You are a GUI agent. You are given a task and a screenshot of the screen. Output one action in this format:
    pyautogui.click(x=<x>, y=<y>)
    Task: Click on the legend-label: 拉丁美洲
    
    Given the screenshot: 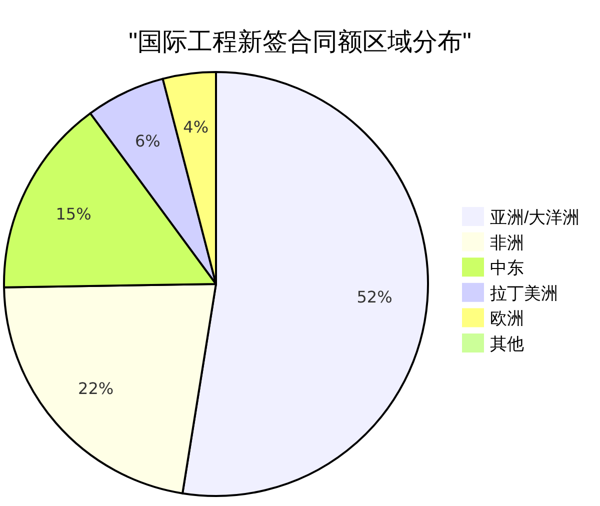 What is the action you would take?
    pyautogui.click(x=524, y=293)
    